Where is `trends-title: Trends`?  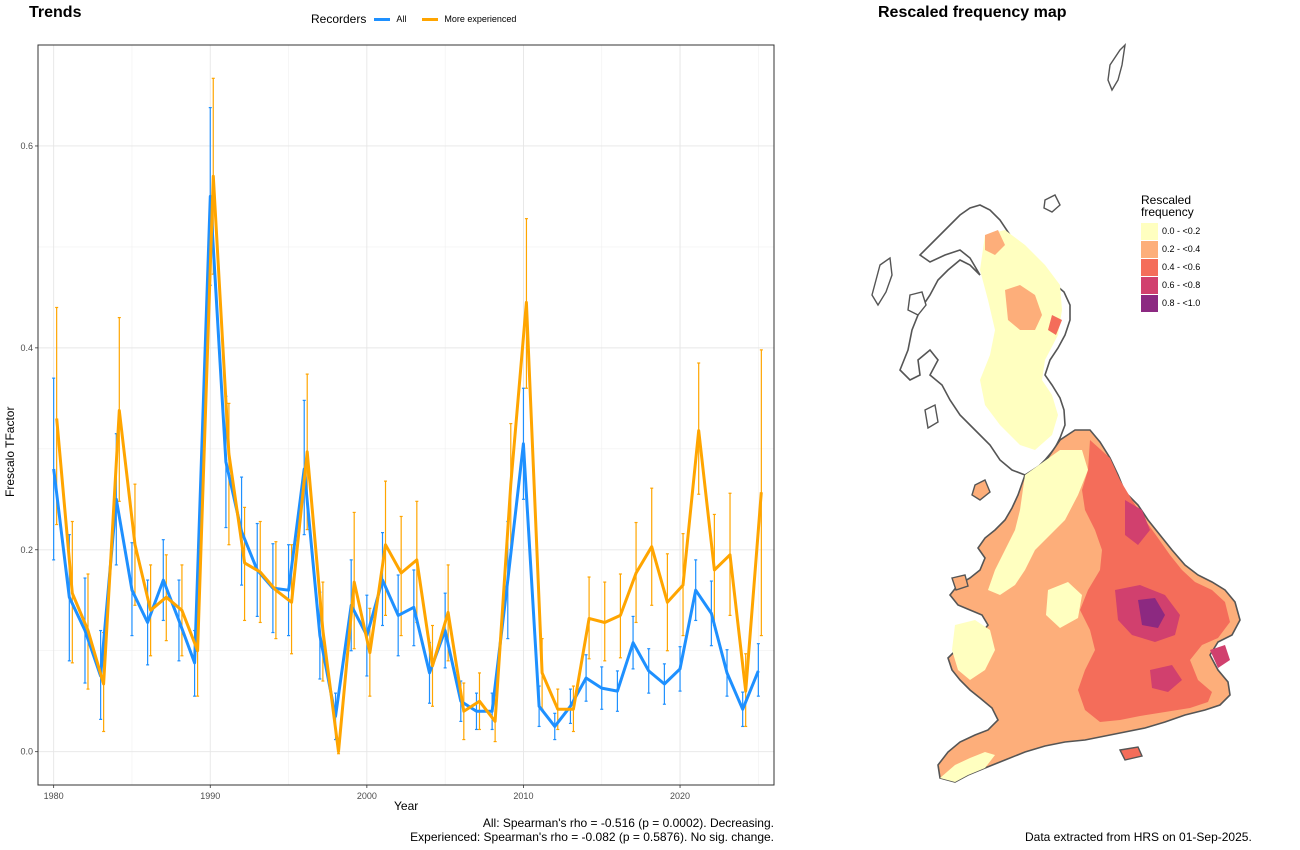
trends-title: Trends is located at coordinates (55, 12).